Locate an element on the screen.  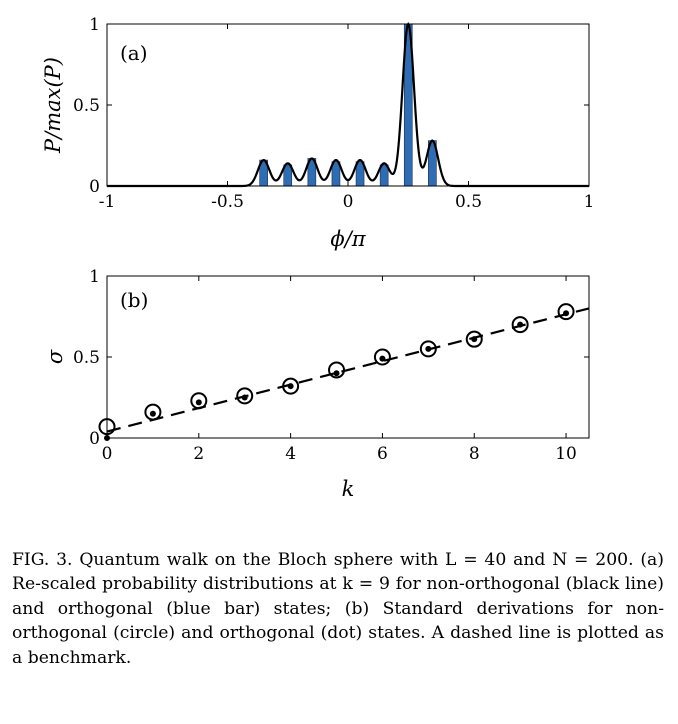
panel-b-xlabel: k is located at coordinates (348, 489).